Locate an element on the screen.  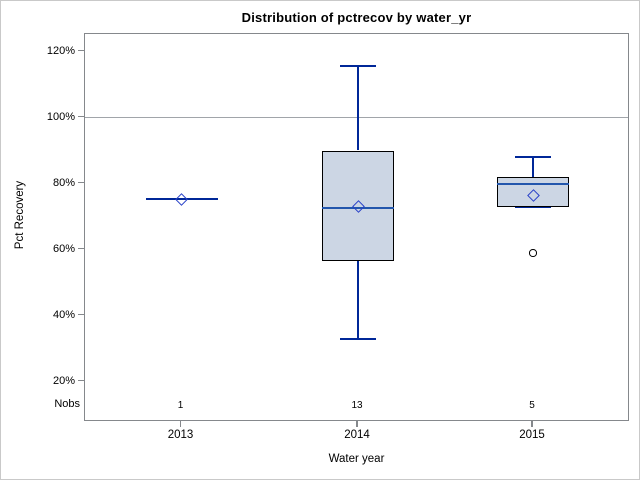
y-tick-label: 20% is located at coordinates (63, 380).